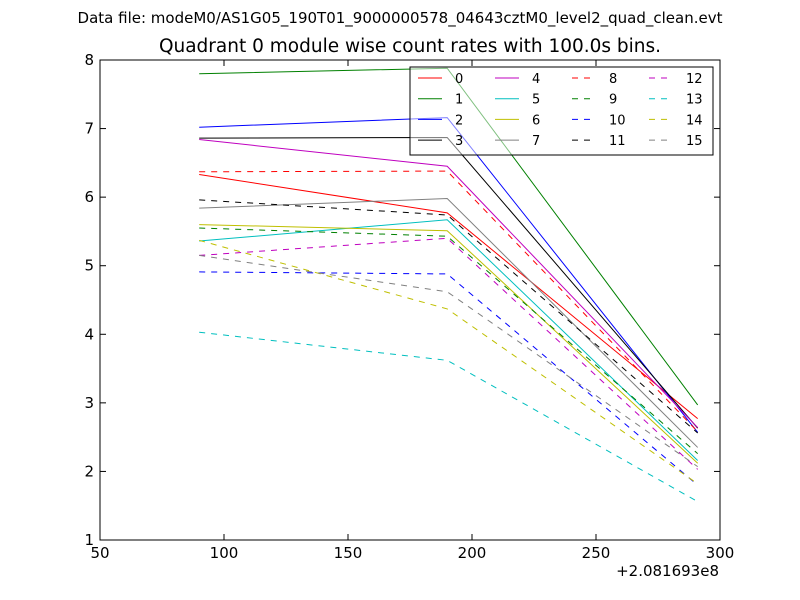 Image resolution: width=800 pixels, height=600 pixels. What do you see at coordinates (459, 120) in the screenshot?
I see `legend-label-2: 2` at bounding box center [459, 120].